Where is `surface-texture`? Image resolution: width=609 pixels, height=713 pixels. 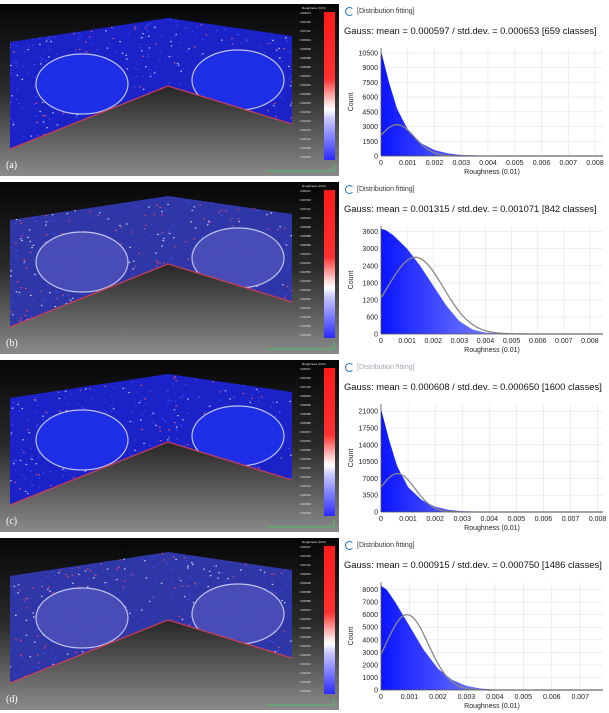
surface-texture is located at coordinates (151, 617).